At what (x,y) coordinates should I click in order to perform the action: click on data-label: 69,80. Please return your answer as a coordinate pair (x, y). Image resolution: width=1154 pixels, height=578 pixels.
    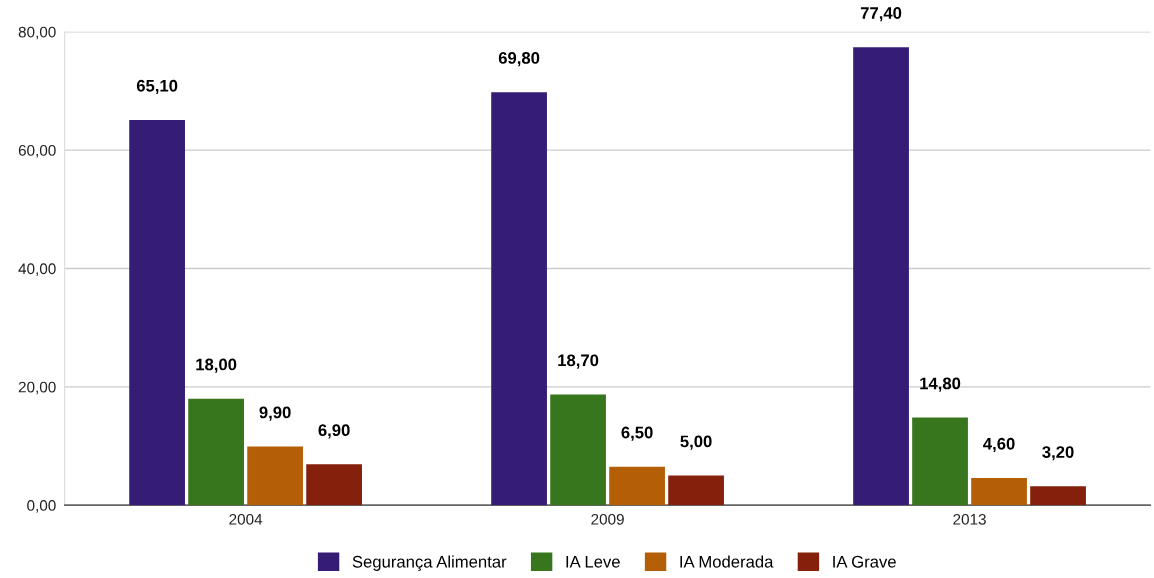
    Looking at the image, I should click on (519, 59).